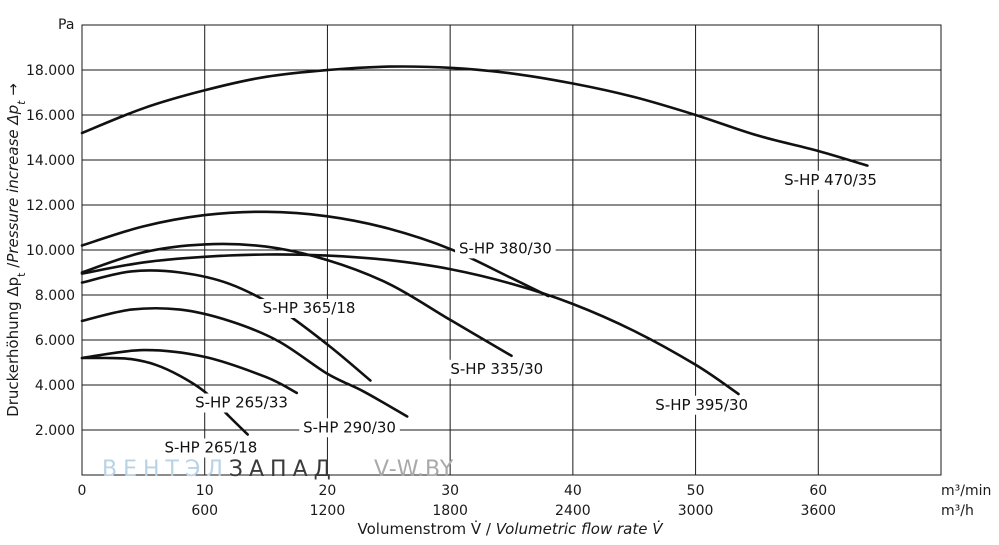  Describe the element at coordinates (21, 274) in the screenshot. I see `y-axis-label-sub1: t` at that location.